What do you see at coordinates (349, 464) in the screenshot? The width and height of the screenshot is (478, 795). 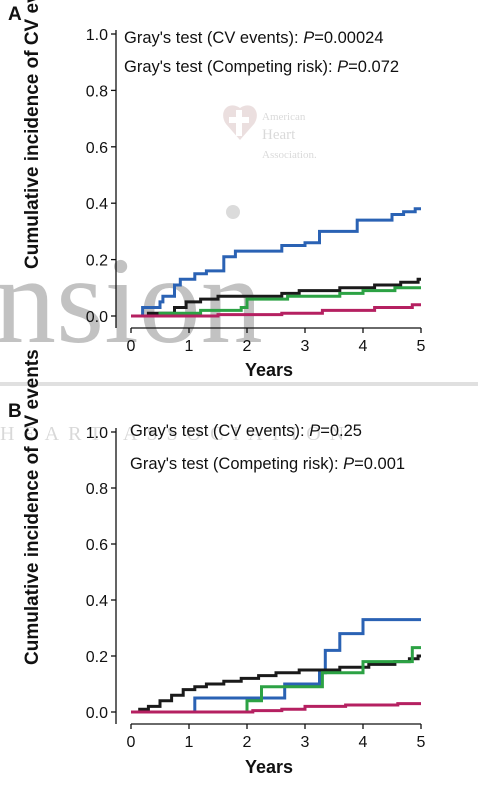 I see `stat-b-2-p: P` at bounding box center [349, 464].